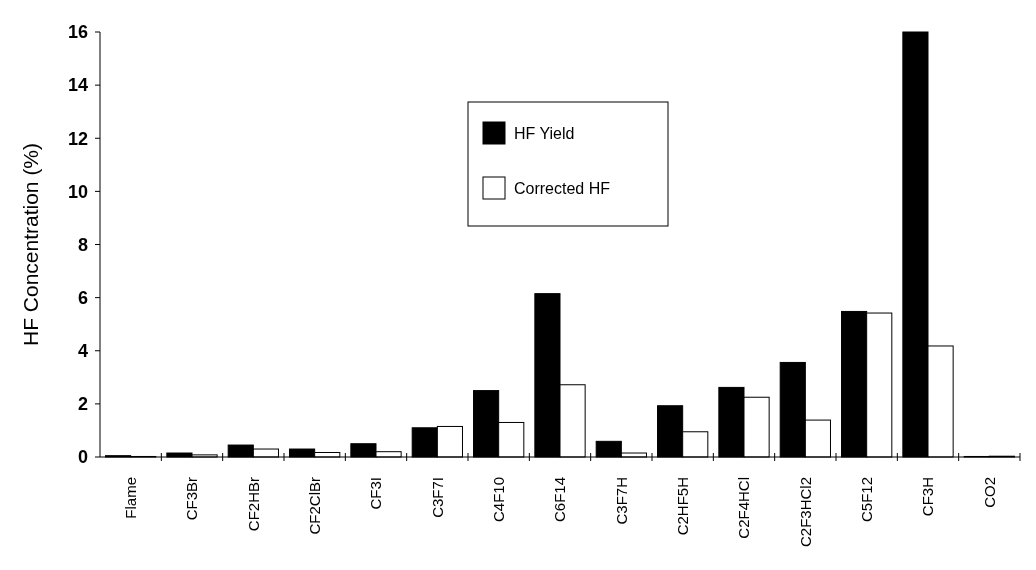 The width and height of the screenshot is (1036, 570). I want to click on legend-label: HF Yield, so click(544, 133).